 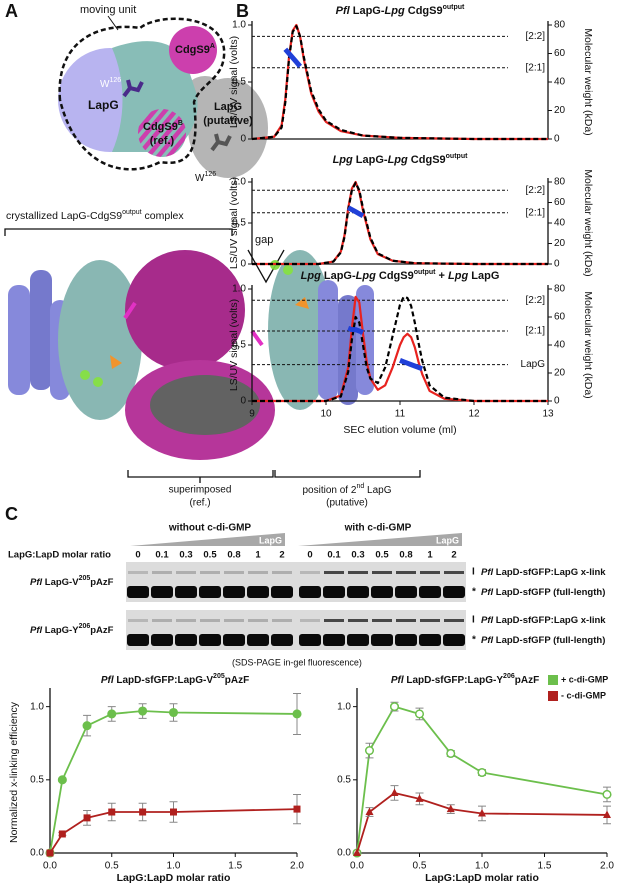 I want to click on text: nd, so click(x=360, y=486).